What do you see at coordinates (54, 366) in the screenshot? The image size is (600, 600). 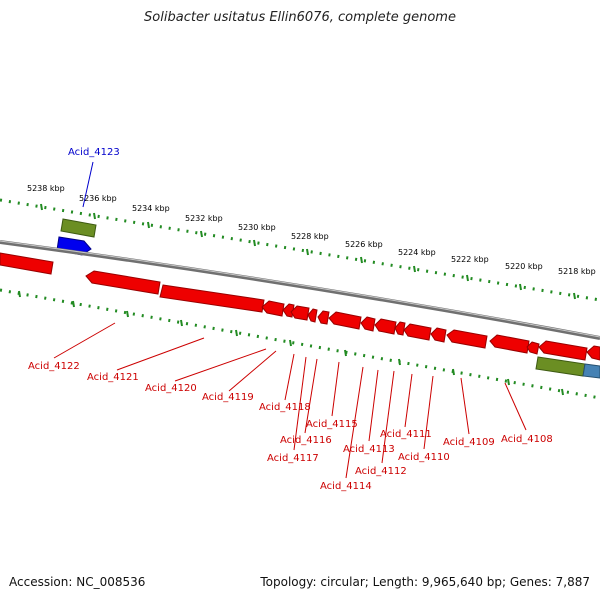 I see `gene-label-reverse: Acid_4122` at bounding box center [54, 366].